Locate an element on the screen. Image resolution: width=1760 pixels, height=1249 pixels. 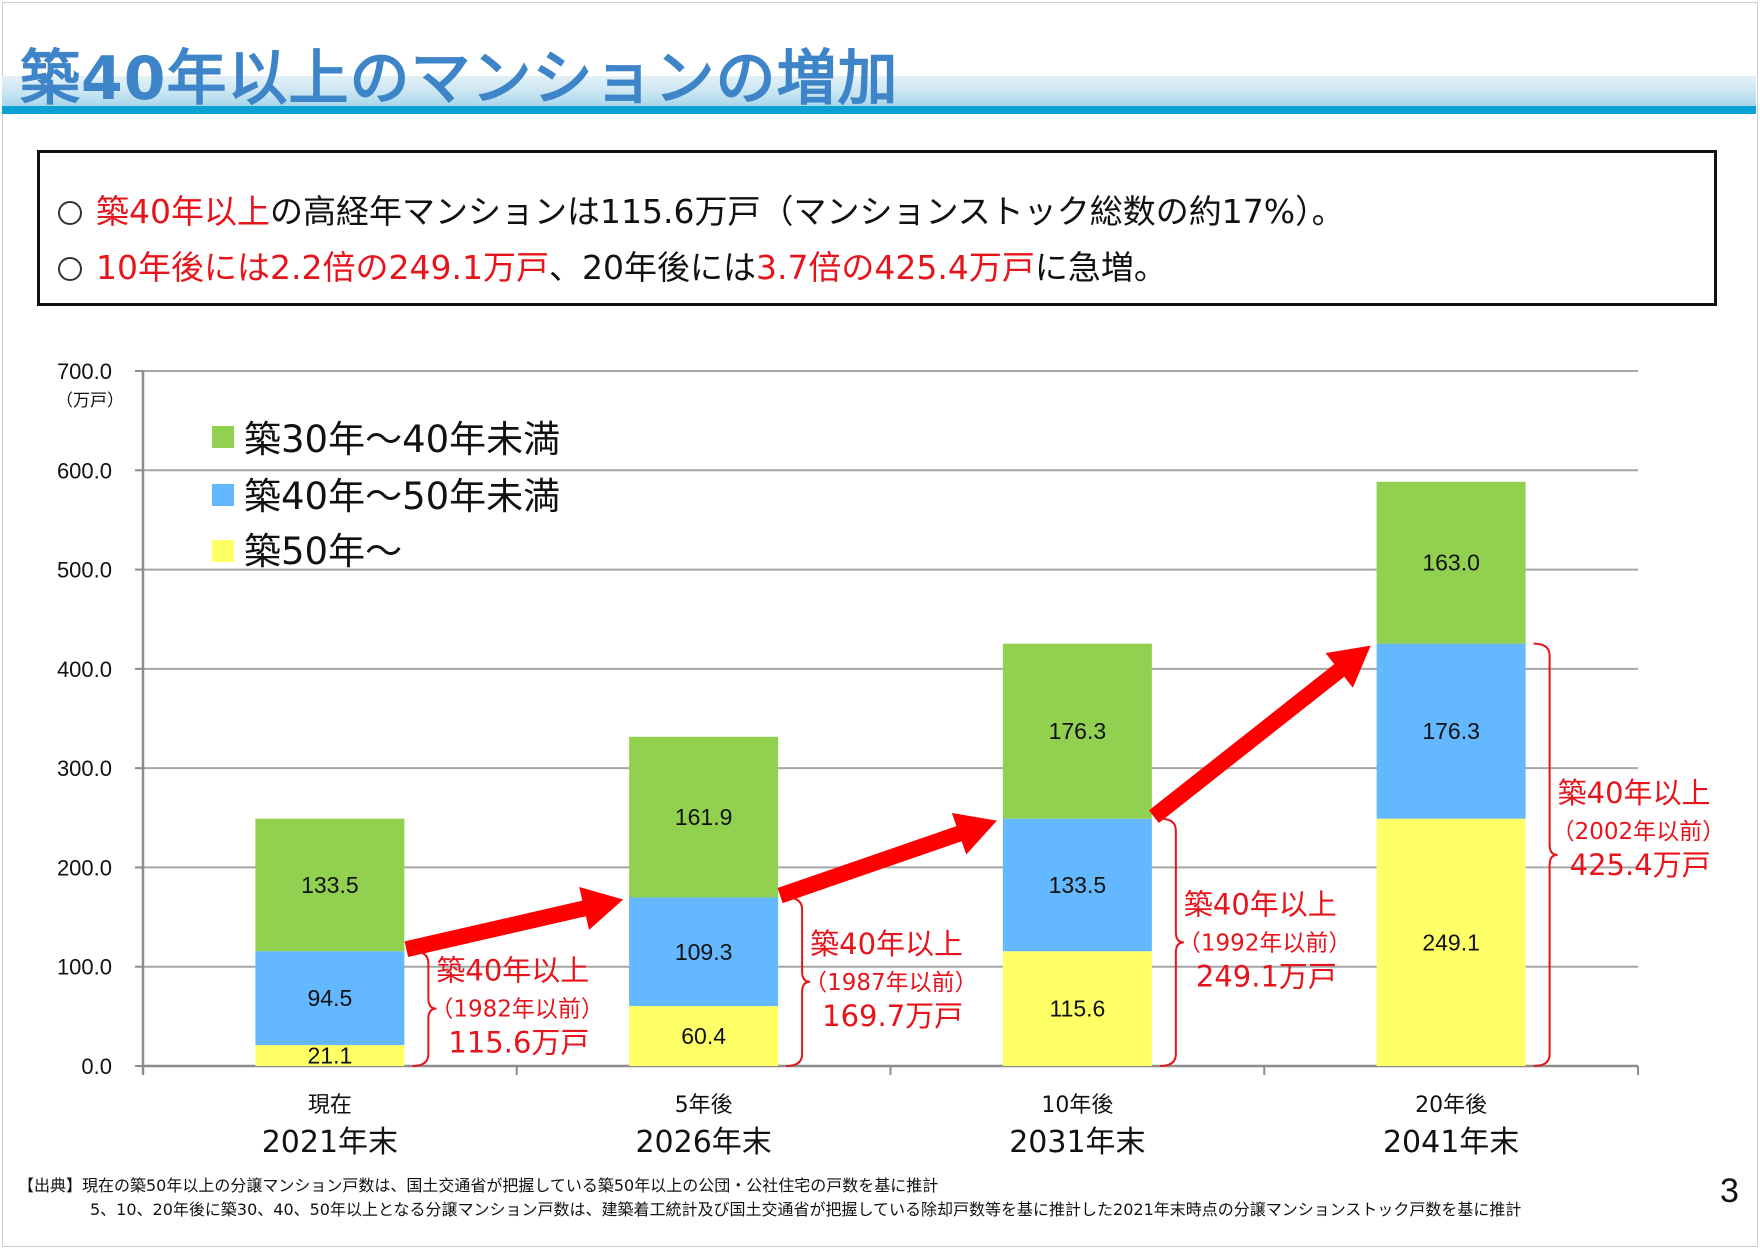
annotation-period: （1987年以前） is located at coordinates (891, 983).